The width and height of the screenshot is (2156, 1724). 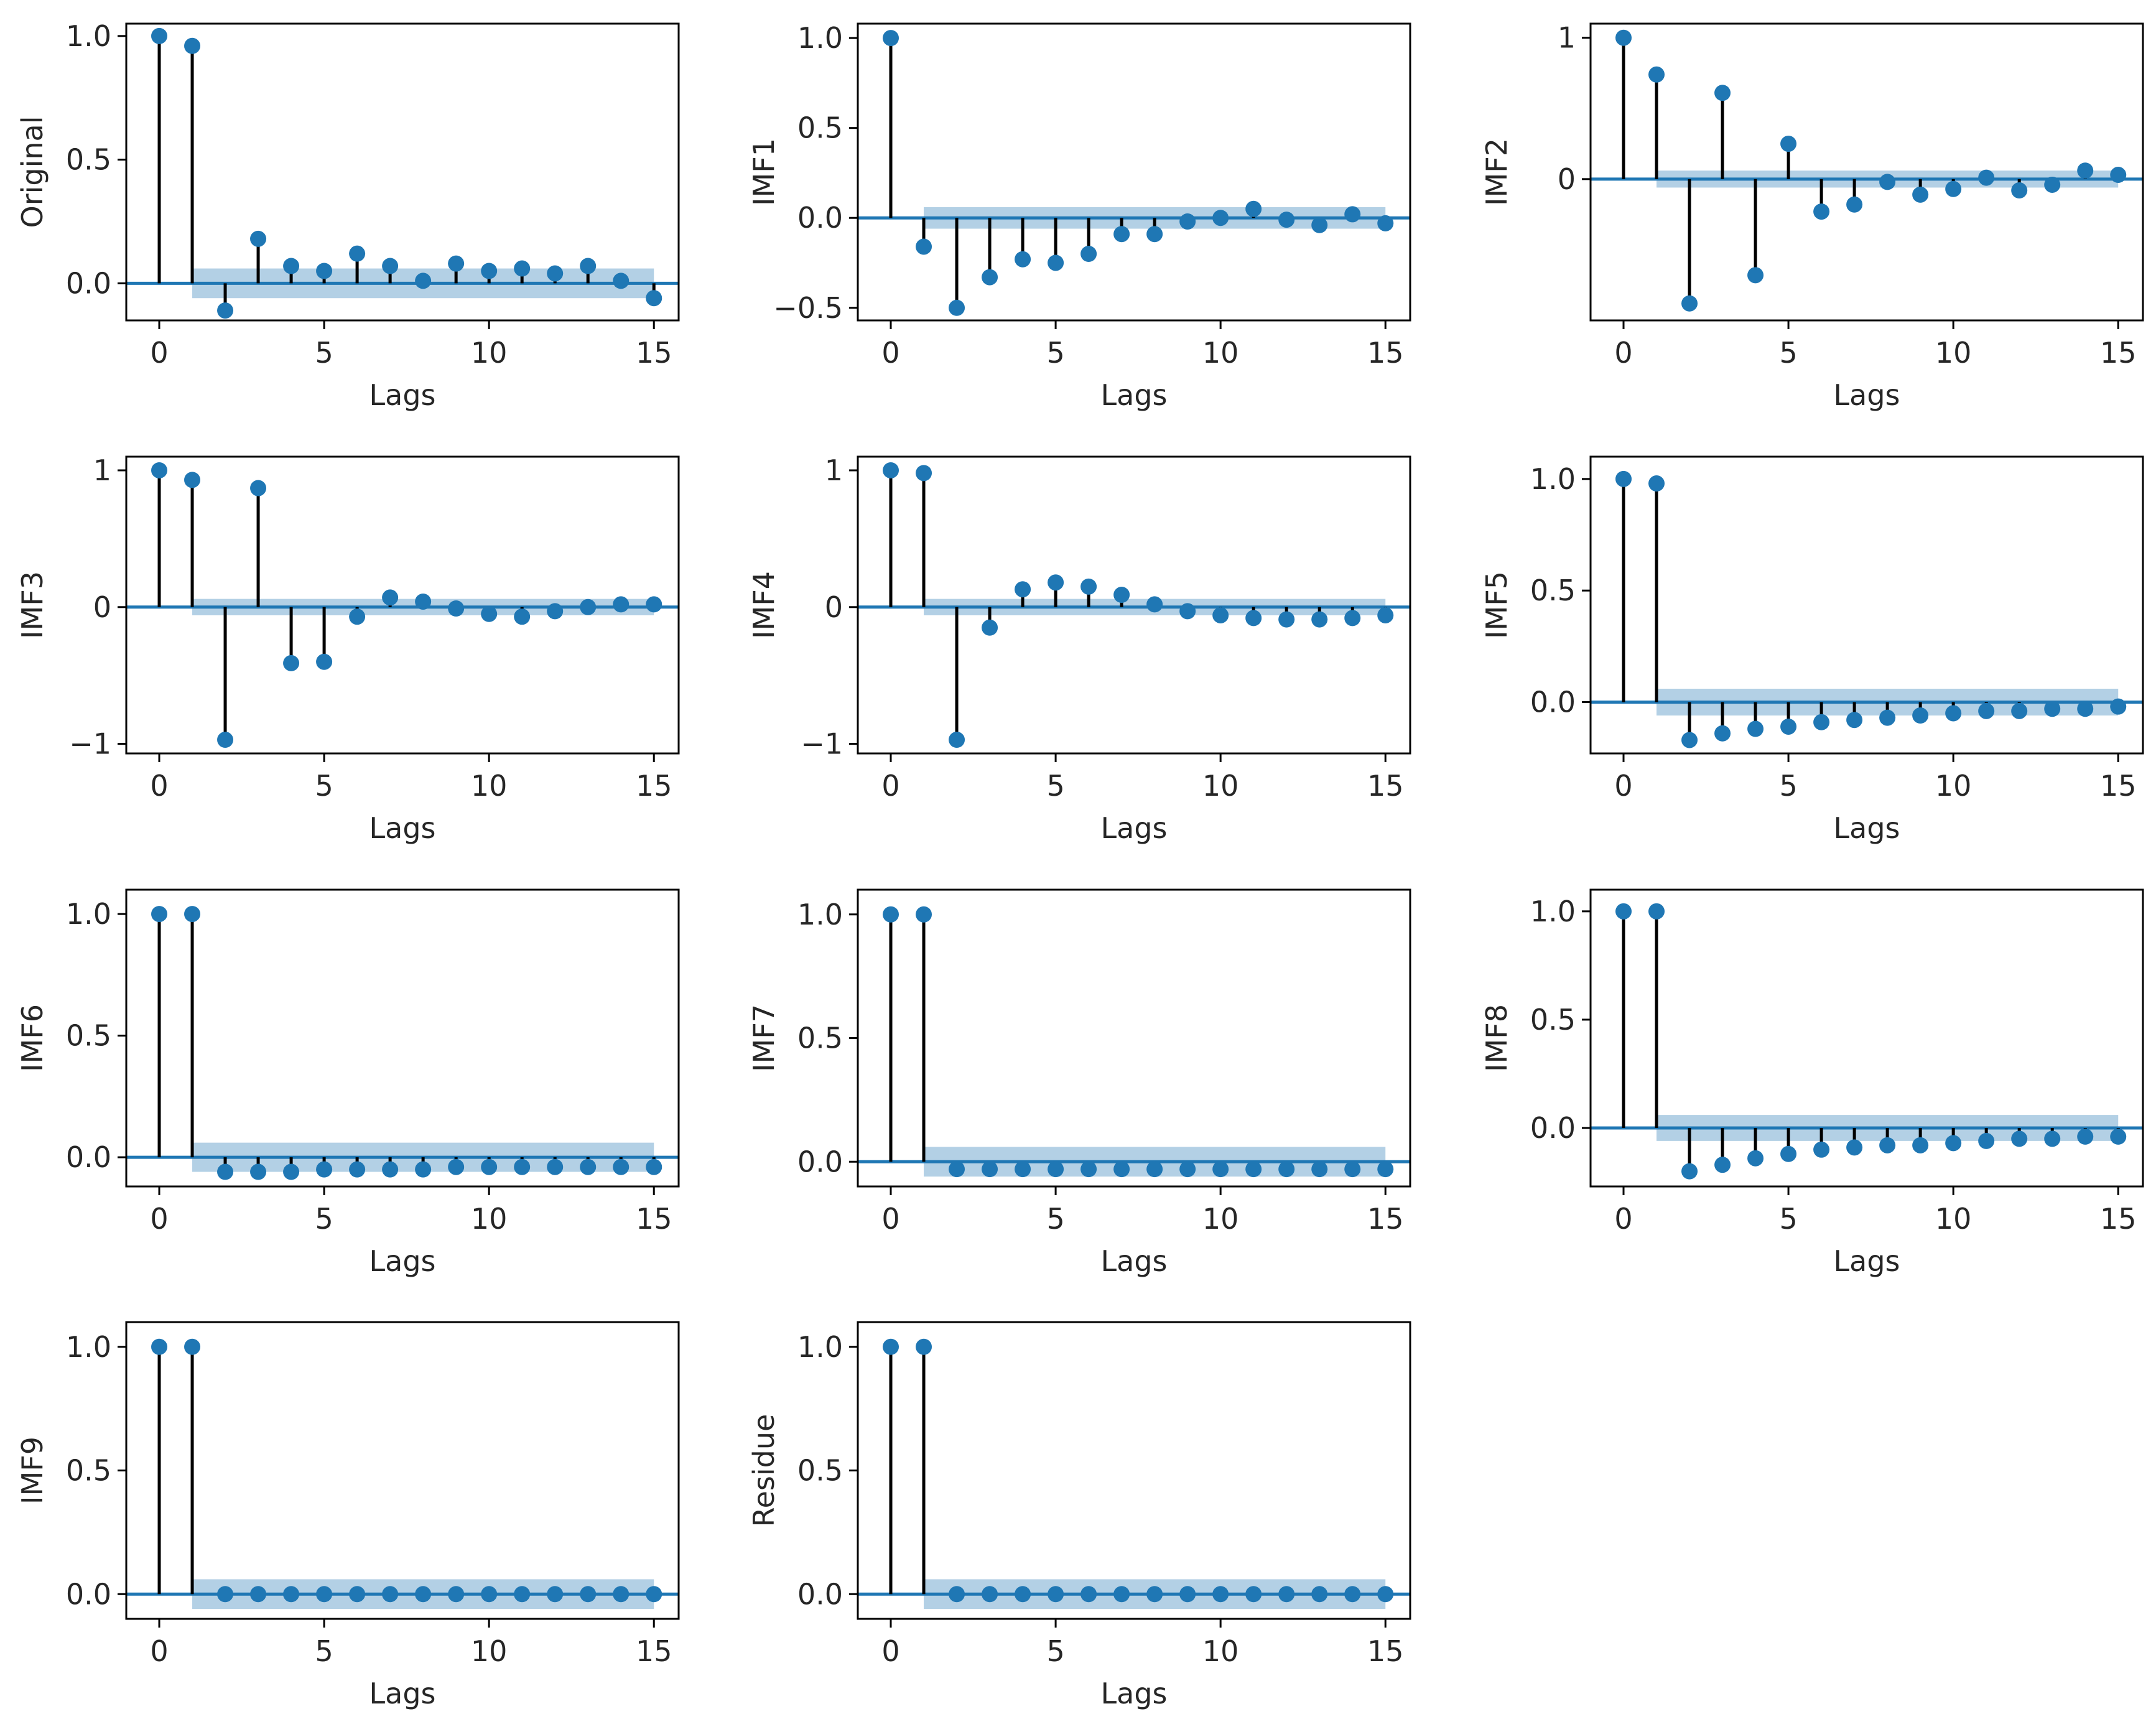 What do you see at coordinates (1567, 38) in the screenshot?
I see `y-tick-label: 1` at bounding box center [1567, 38].